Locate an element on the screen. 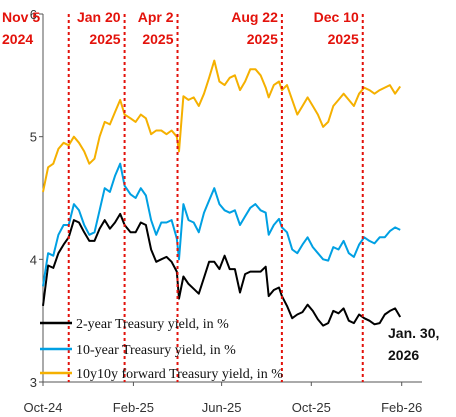  y-tick-label: 3 is located at coordinates (33, 382).